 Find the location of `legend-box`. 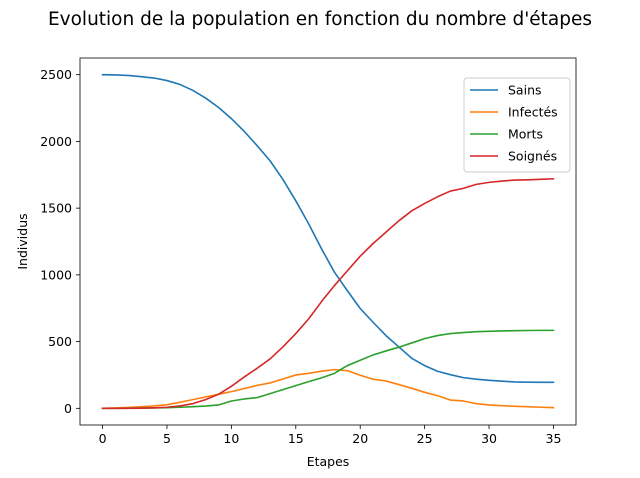

legend-box is located at coordinates (517, 125).